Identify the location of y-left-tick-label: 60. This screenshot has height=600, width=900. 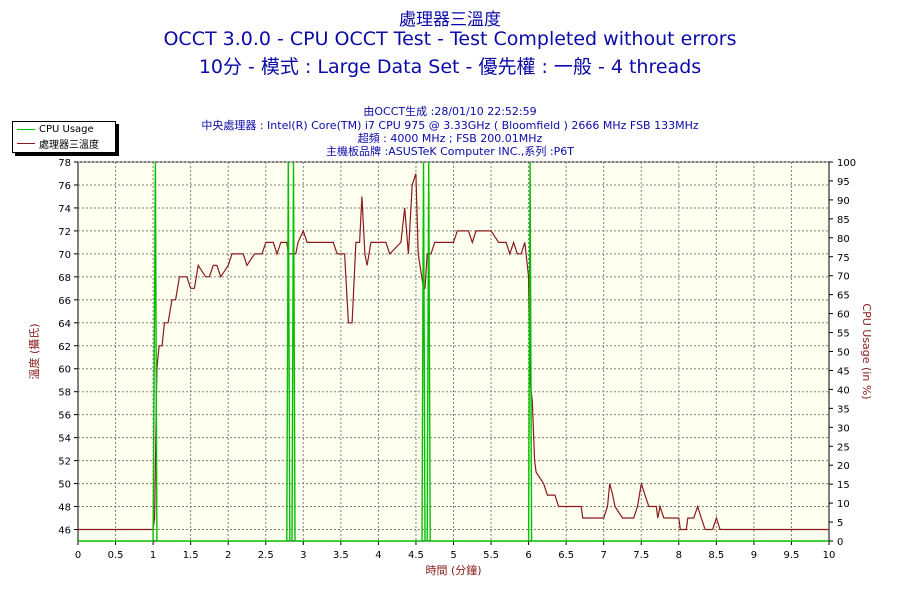
(64, 370).